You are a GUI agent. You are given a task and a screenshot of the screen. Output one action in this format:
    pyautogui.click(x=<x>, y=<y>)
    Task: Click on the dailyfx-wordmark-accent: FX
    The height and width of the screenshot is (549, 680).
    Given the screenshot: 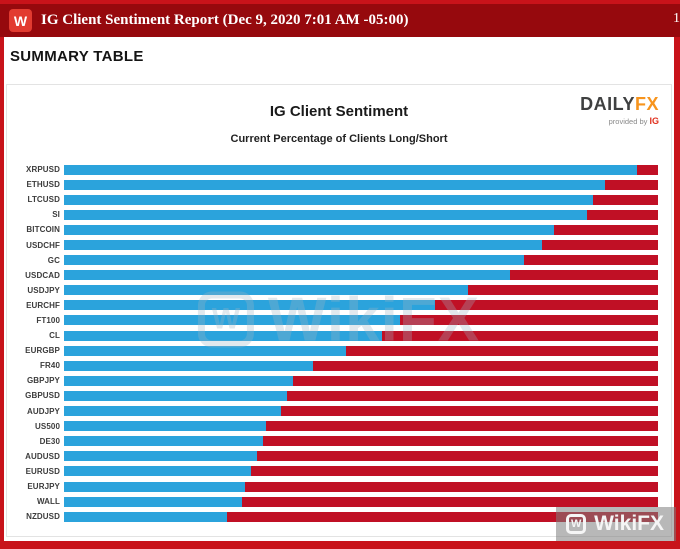 What is the action you would take?
    pyautogui.click(x=646, y=104)
    